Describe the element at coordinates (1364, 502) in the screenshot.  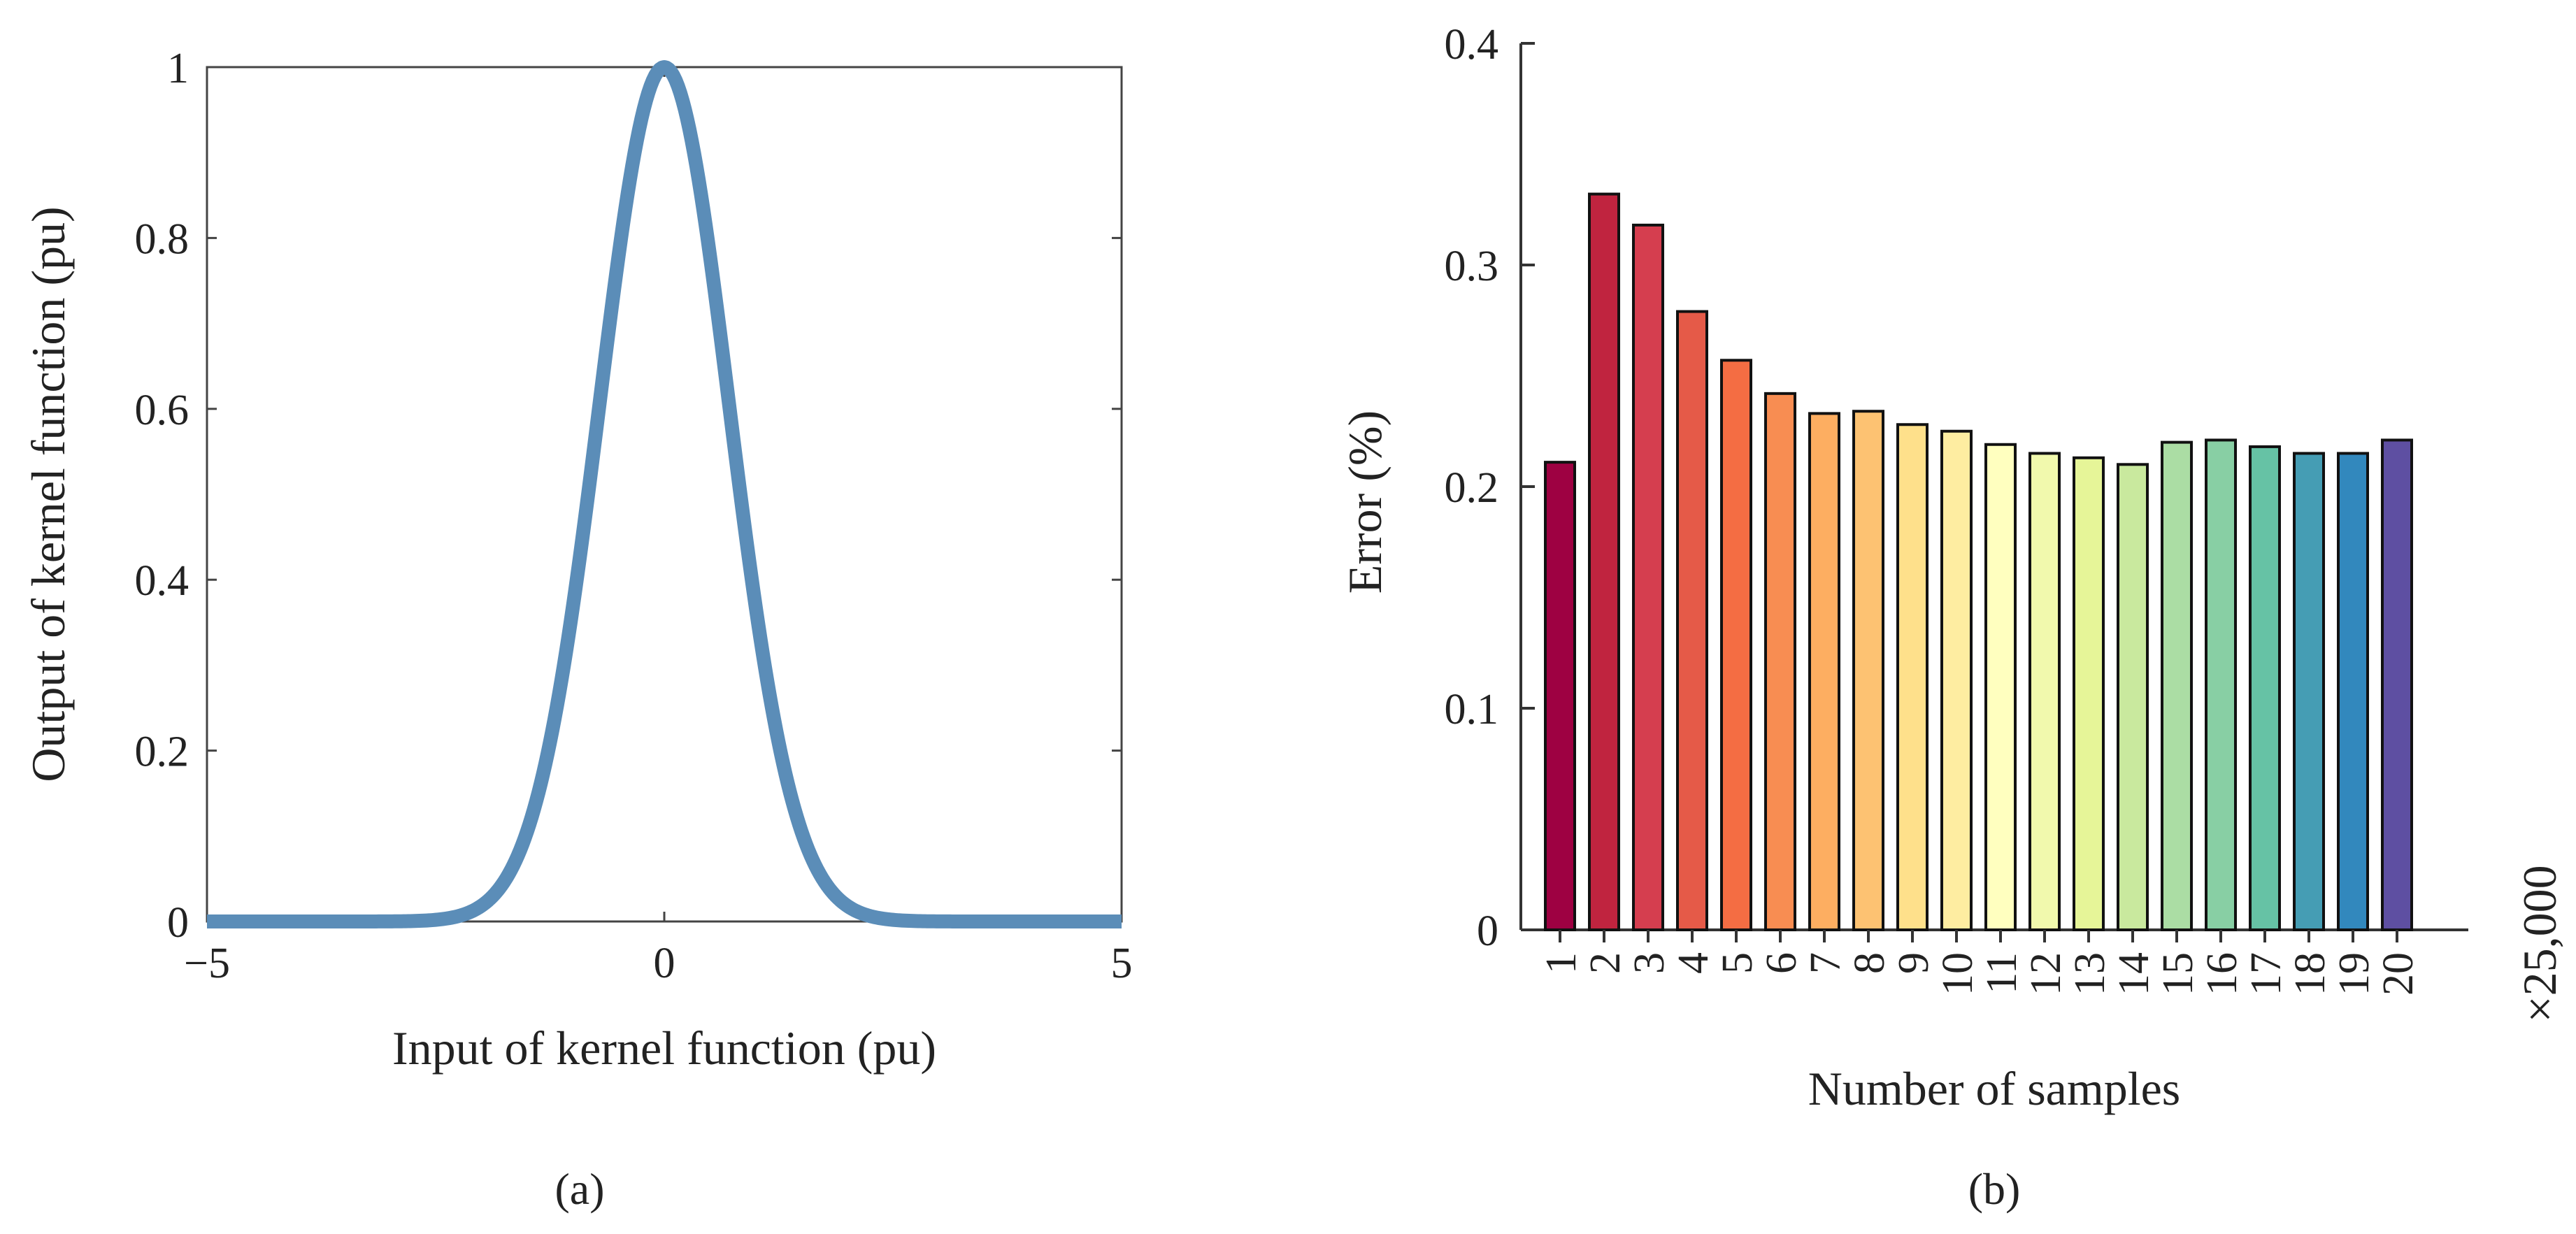
I see `error-y-axis-label: Error (%)` at that location.